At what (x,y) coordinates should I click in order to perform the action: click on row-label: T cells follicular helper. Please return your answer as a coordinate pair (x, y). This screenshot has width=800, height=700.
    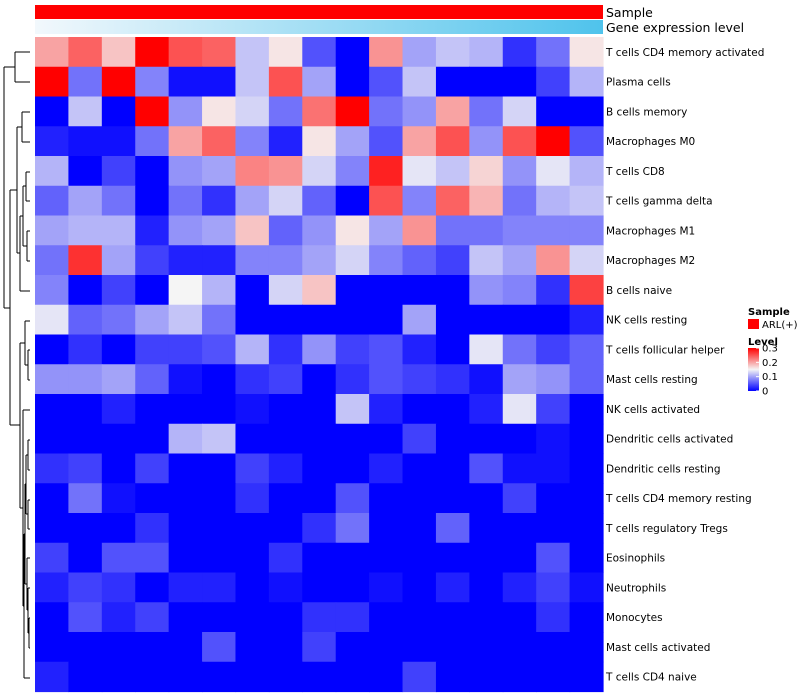
    Looking at the image, I should click on (665, 350).